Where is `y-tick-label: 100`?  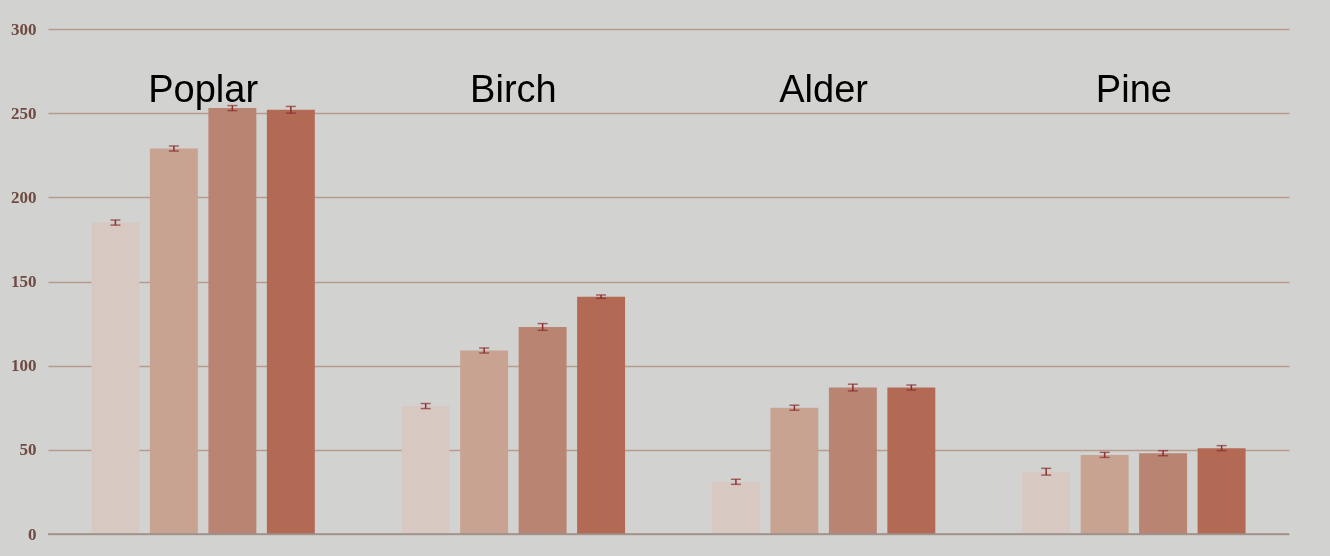
y-tick-label: 100 is located at coordinates (24, 366).